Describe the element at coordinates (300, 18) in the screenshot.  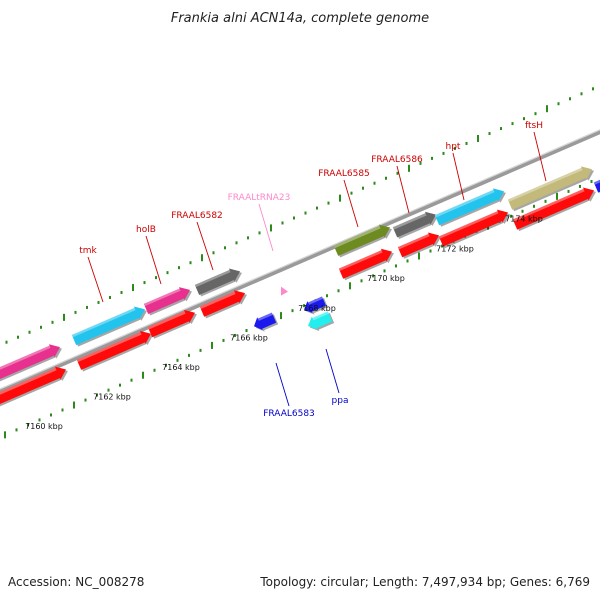
I see `map-title: Frankia alni ACN14a, complete genome` at that location.